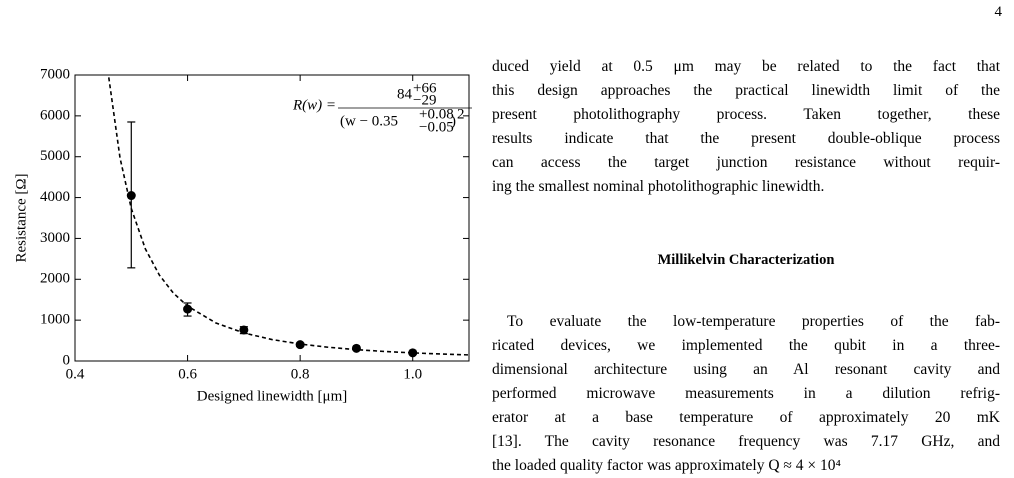 Image resolution: width=1014 pixels, height=478 pixels. I want to click on section-heading: Millikelvin Characterization, so click(746, 260).